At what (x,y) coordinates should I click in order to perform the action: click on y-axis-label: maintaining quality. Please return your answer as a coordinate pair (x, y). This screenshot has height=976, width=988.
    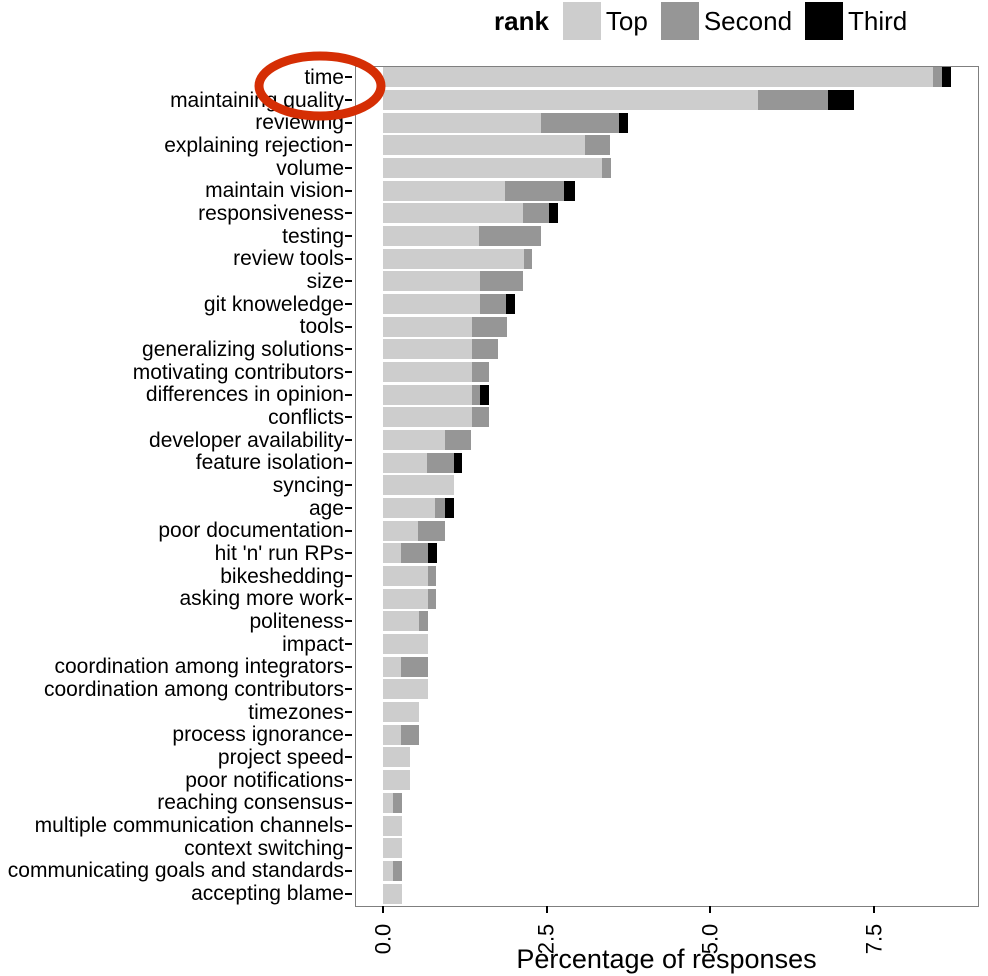
    Looking at the image, I should click on (257, 100).